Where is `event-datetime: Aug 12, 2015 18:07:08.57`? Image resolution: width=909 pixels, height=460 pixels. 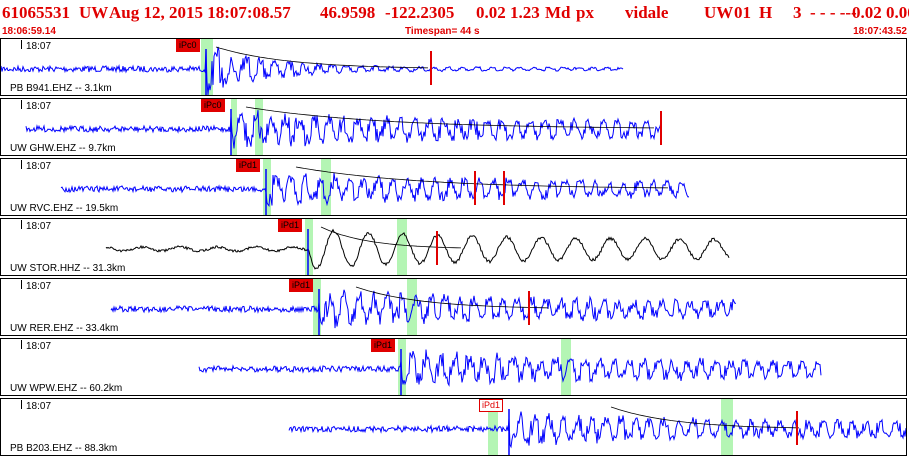
event-datetime: Aug 12, 2015 18:07:08.57 is located at coordinates (200, 12).